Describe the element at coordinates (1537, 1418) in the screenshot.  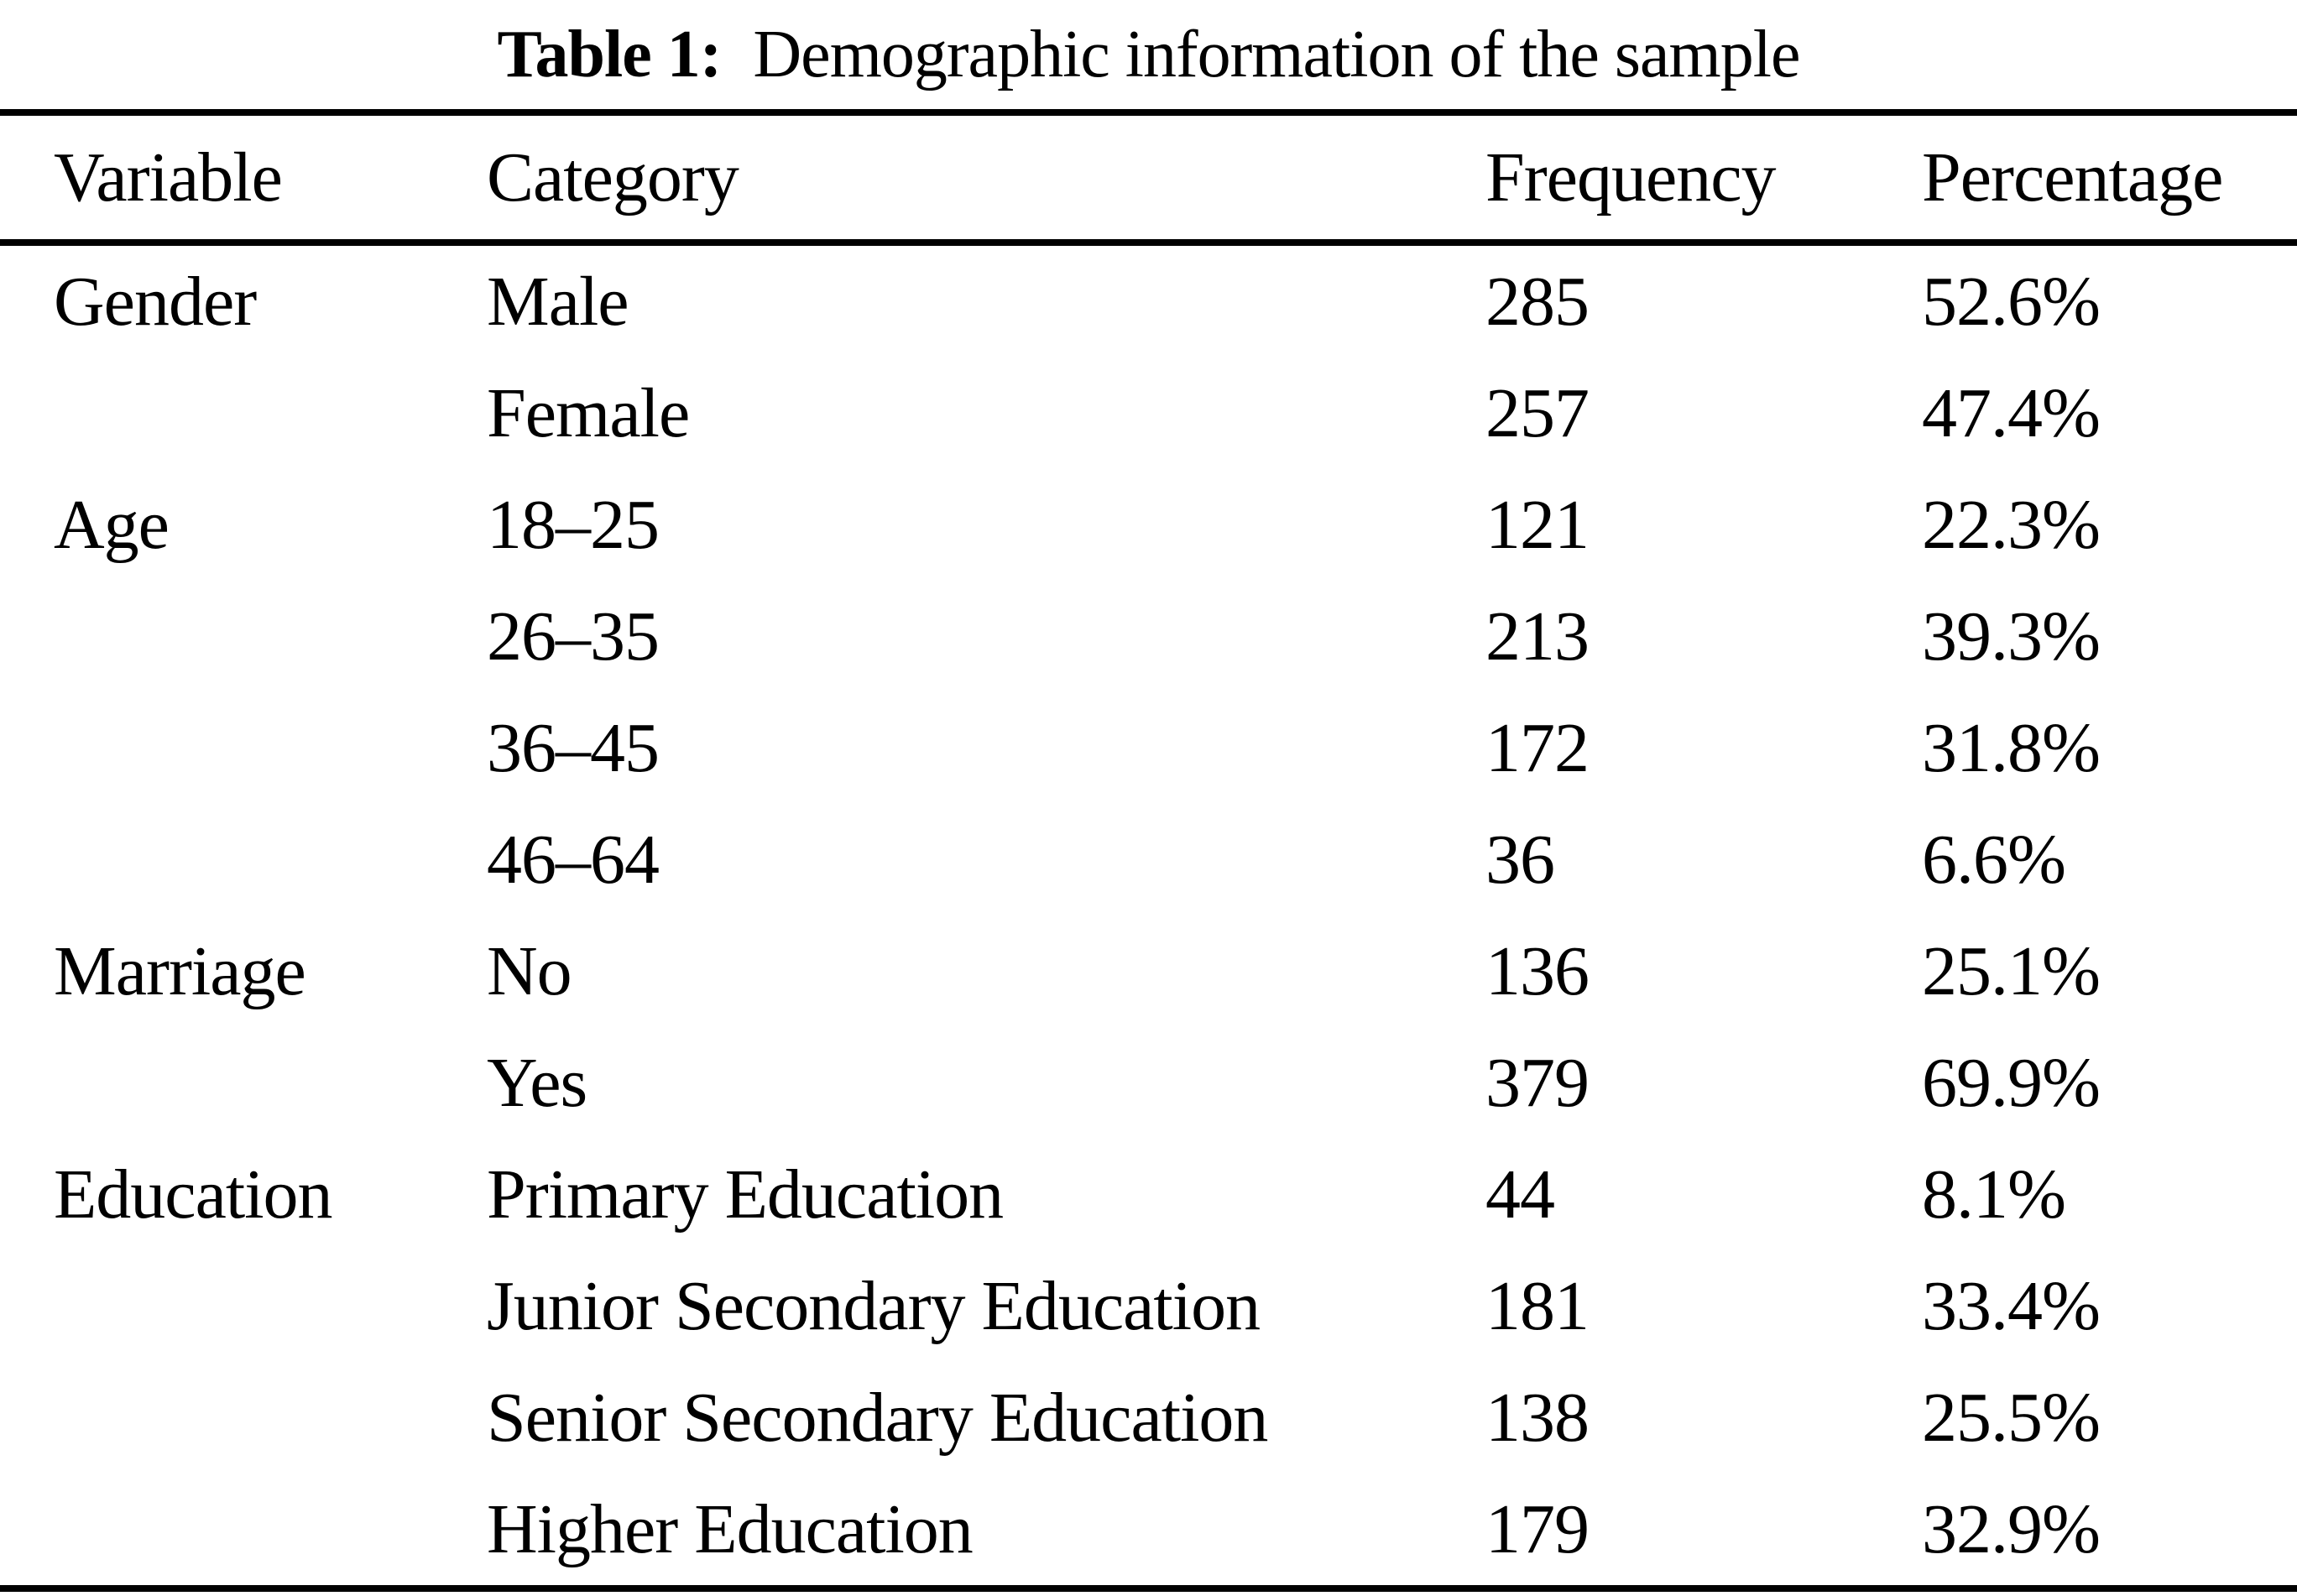
I see `cell-frequency: 138` at that location.